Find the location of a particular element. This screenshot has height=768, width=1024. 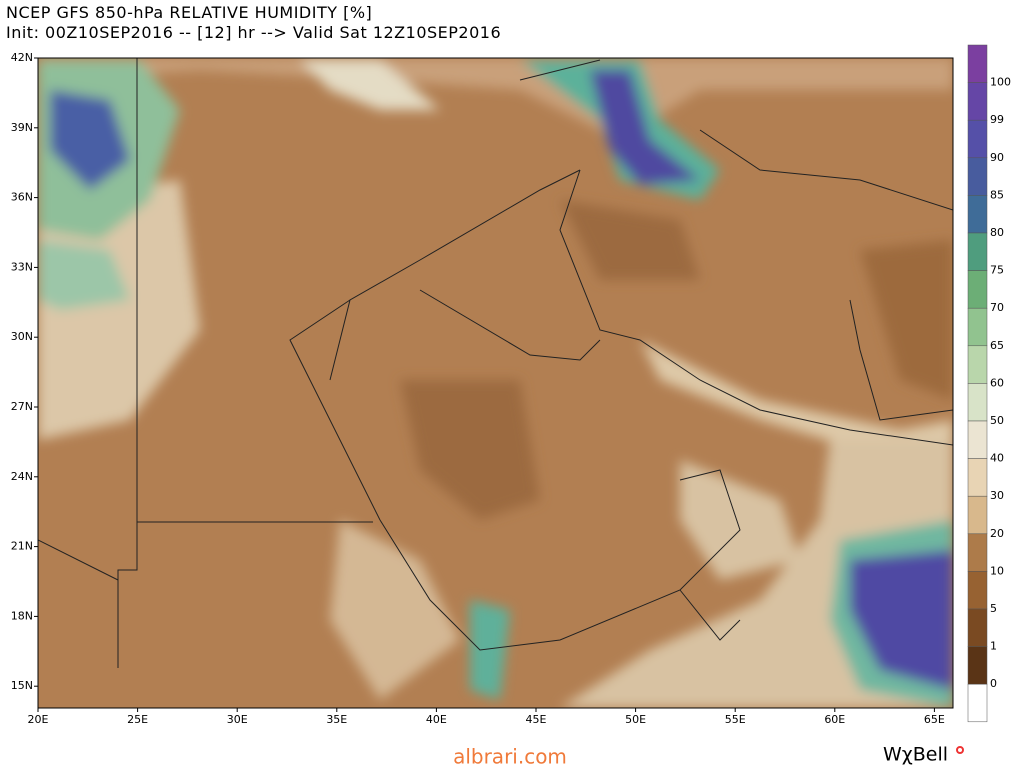

colorbar-label: 100 is located at coordinates (1000, 82).